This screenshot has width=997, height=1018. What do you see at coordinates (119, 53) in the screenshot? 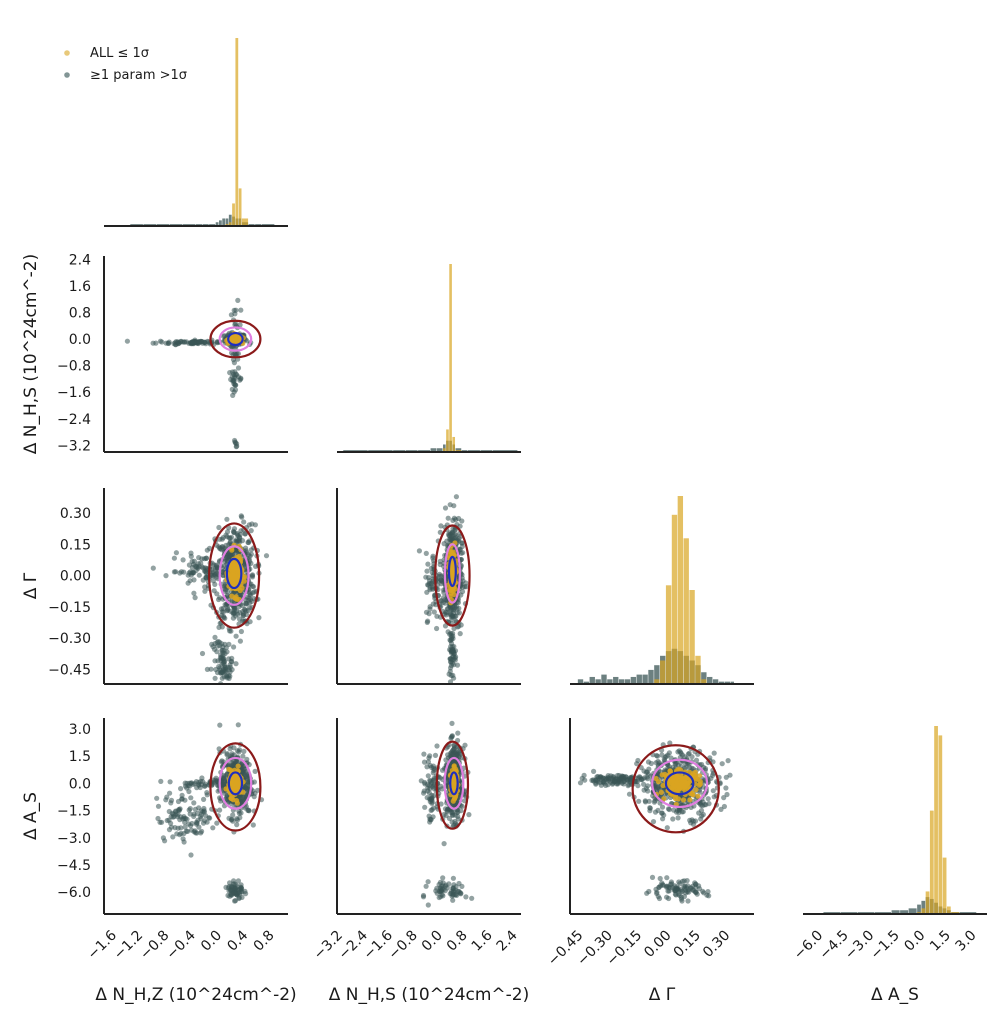
I see `legend-label-within: ALL ≤ 1σ` at bounding box center [119, 53].